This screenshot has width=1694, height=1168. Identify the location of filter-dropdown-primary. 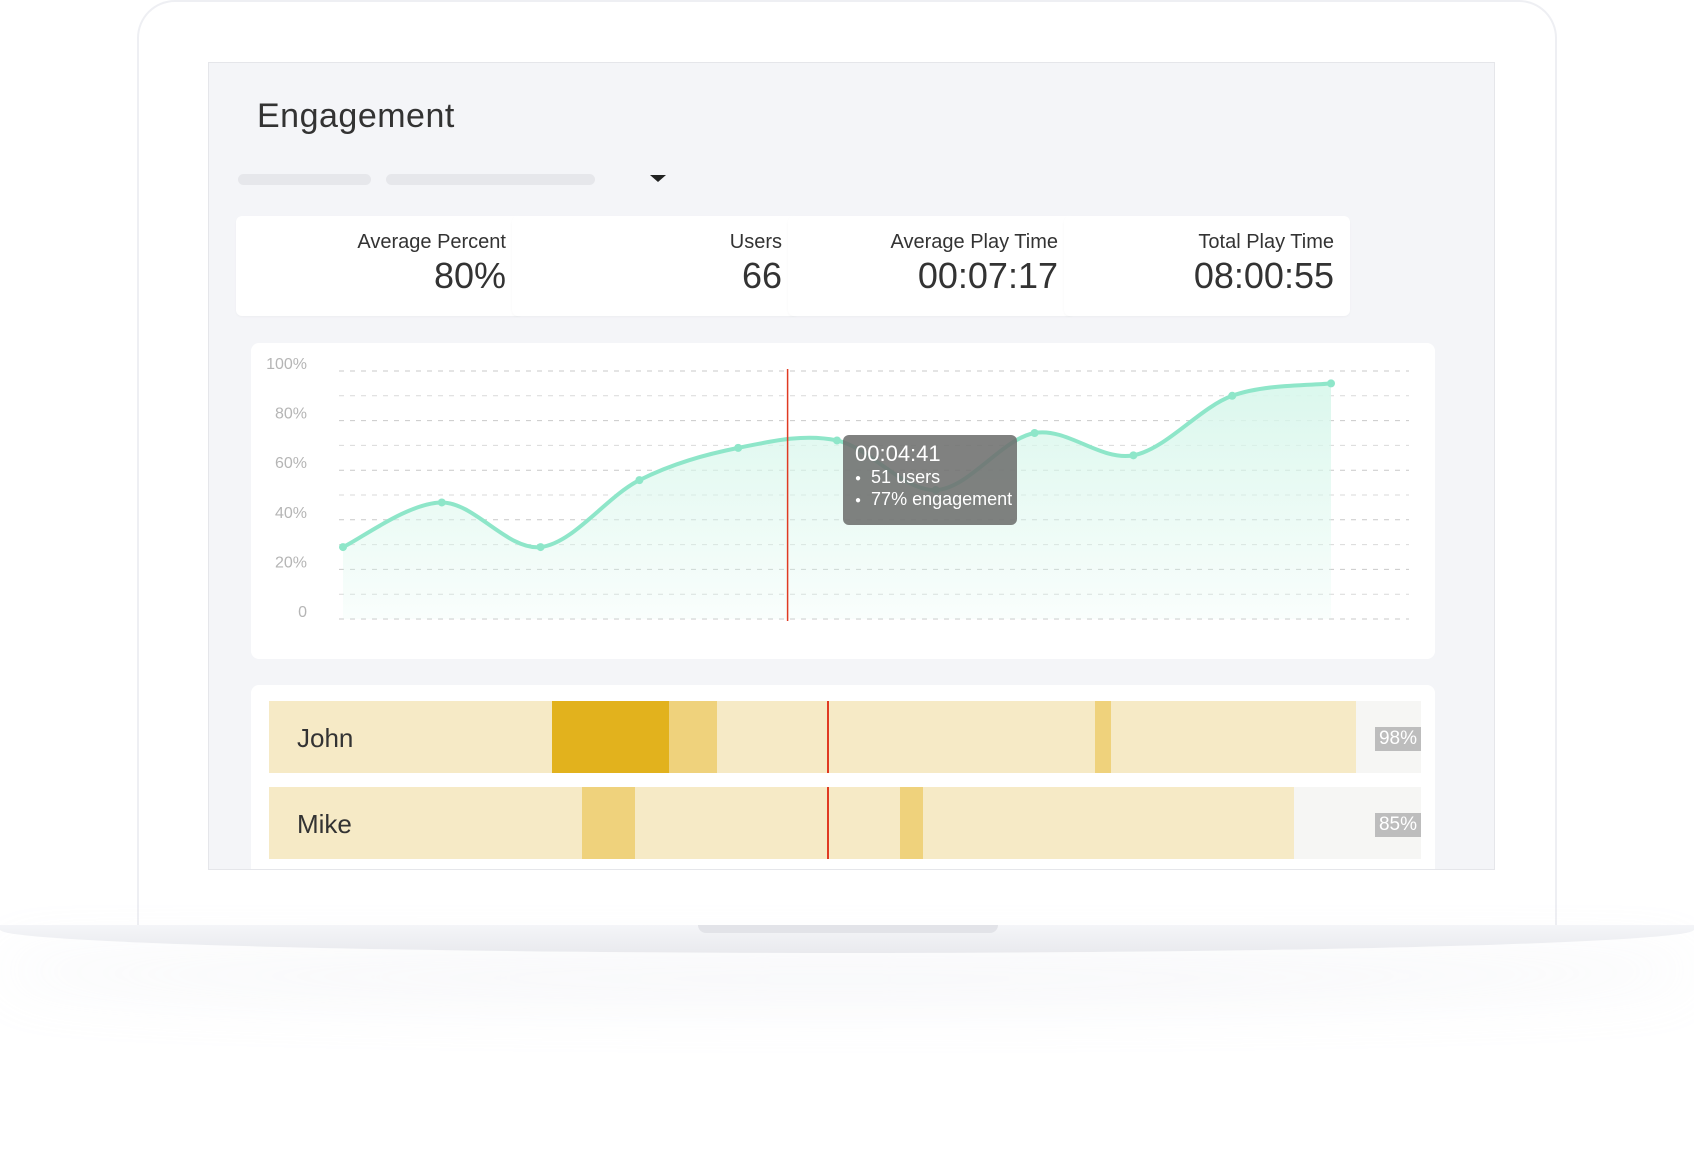
(304, 179).